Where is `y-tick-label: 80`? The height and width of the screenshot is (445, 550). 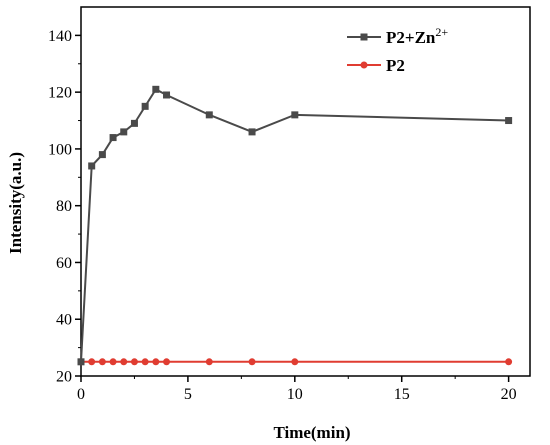 y-tick-label: 80 is located at coordinates (64, 206).